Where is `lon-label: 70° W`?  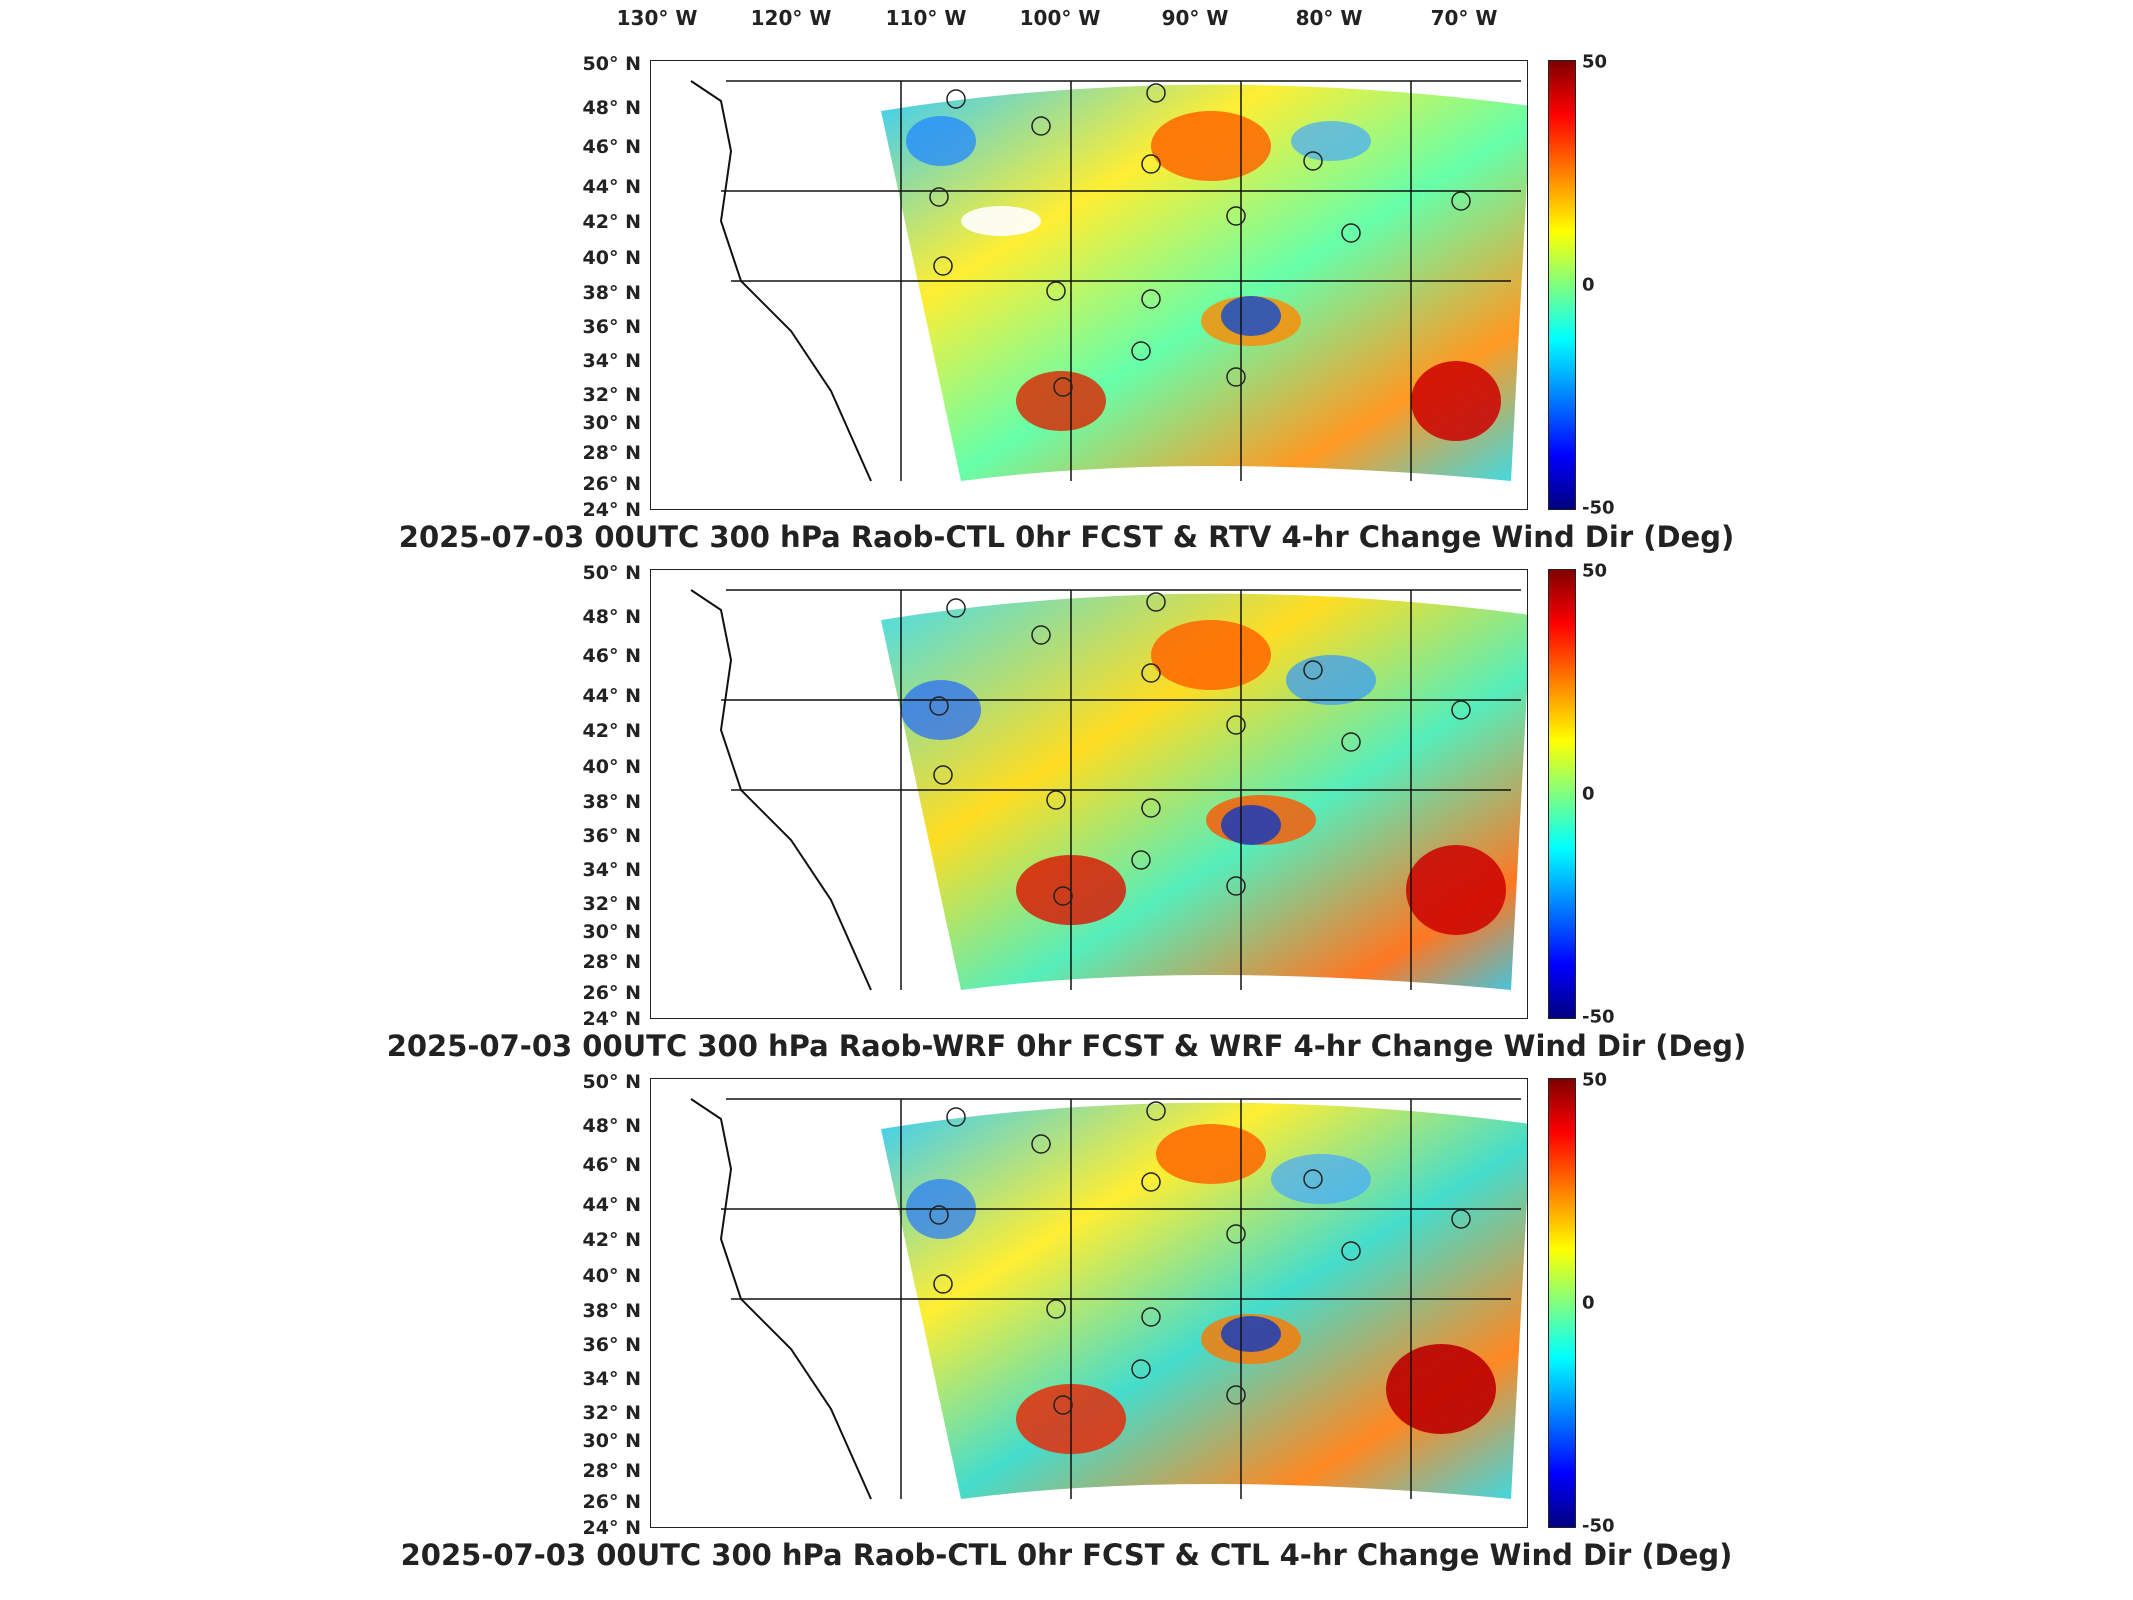 lon-label: 70° W is located at coordinates (1464, 18).